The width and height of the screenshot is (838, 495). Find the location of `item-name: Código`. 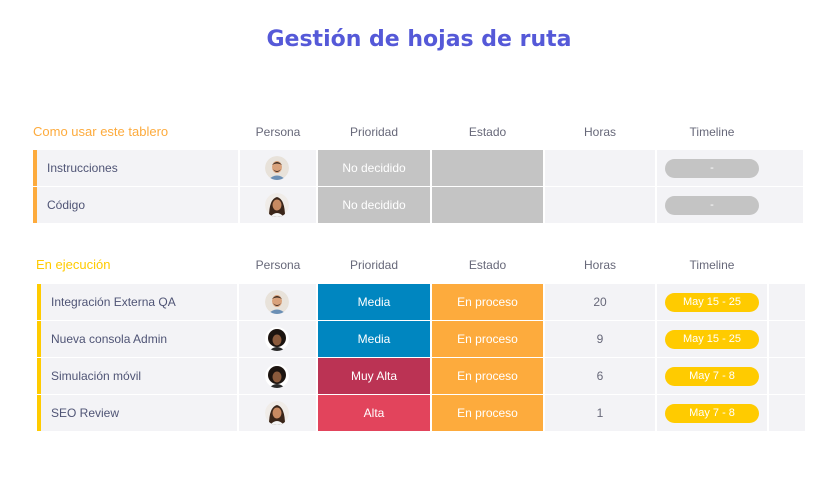

item-name: Código is located at coordinates (66, 205).